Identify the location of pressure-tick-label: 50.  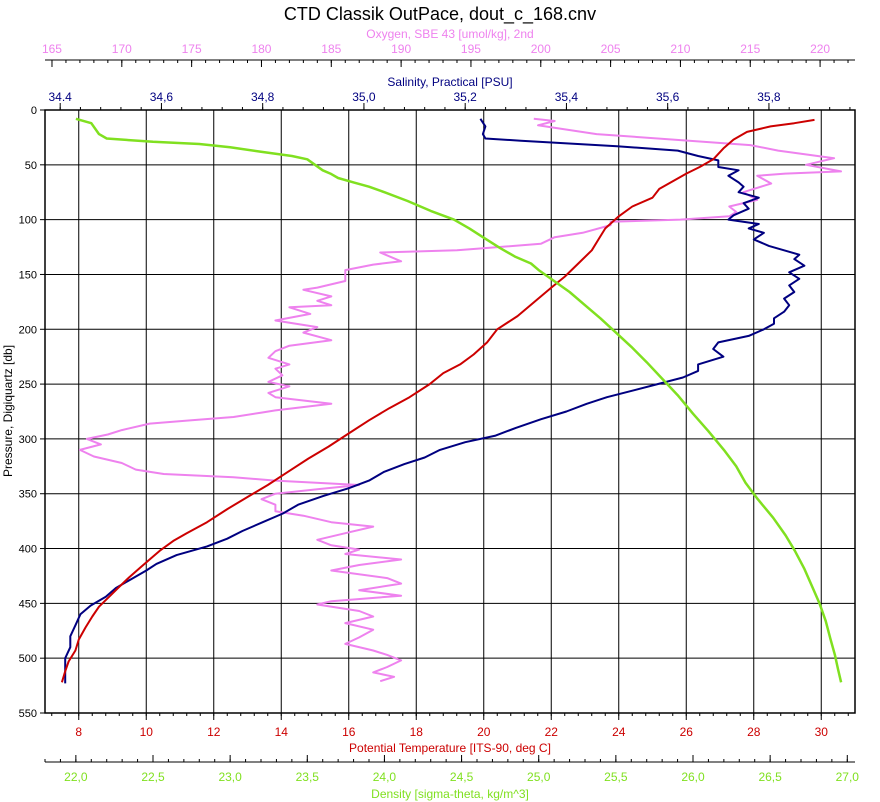
(31, 166).